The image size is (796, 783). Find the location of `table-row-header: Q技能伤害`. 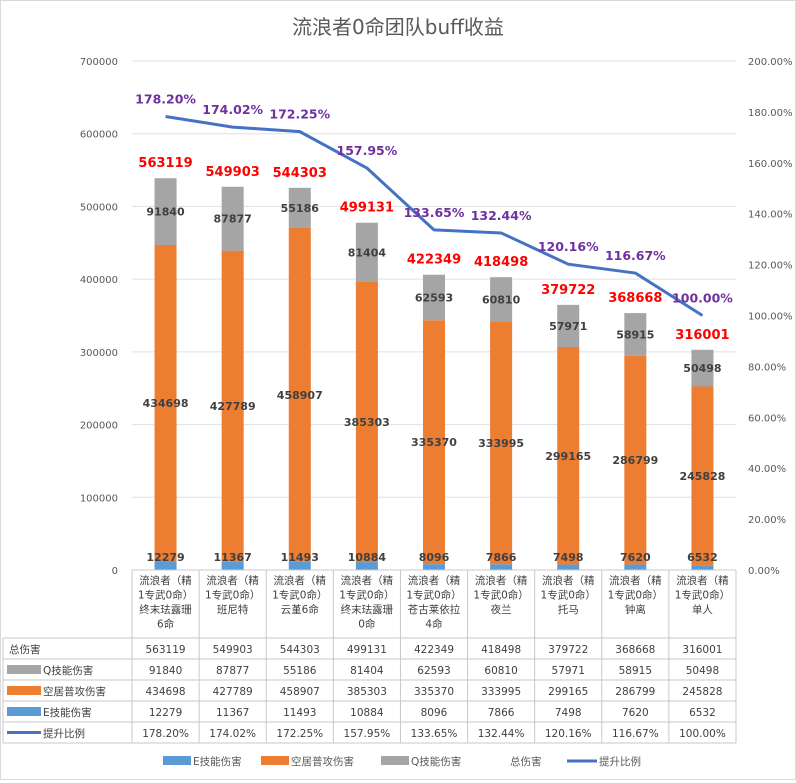

table-row-header: Q技能伤害 is located at coordinates (68, 670).